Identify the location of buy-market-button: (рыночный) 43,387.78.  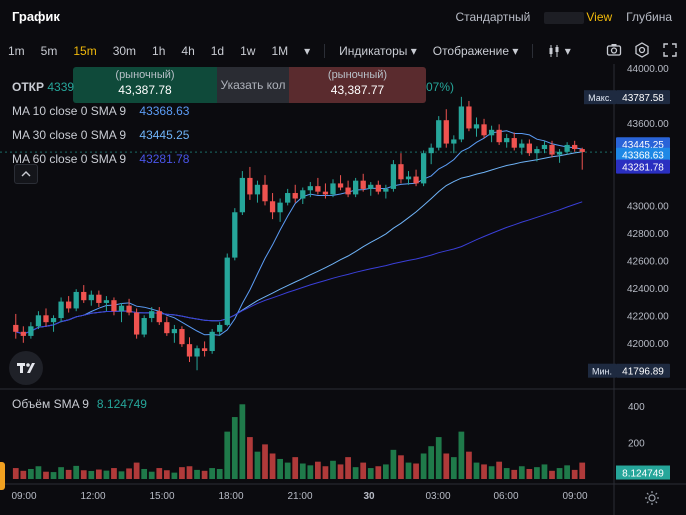
(145, 85).